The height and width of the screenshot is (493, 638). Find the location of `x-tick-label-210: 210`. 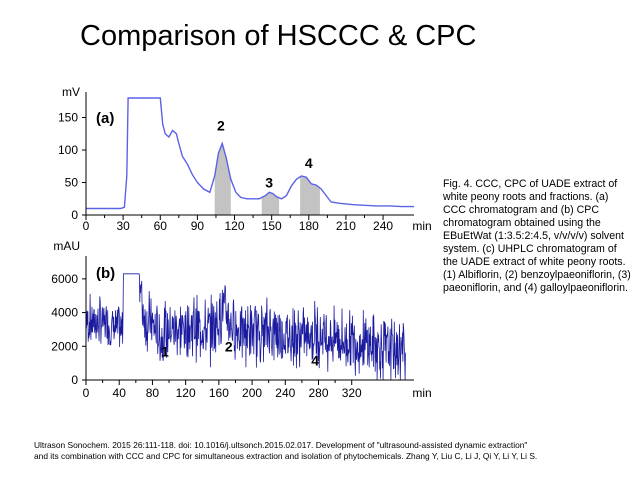

x-tick-label-210: 210 is located at coordinates (346, 226).